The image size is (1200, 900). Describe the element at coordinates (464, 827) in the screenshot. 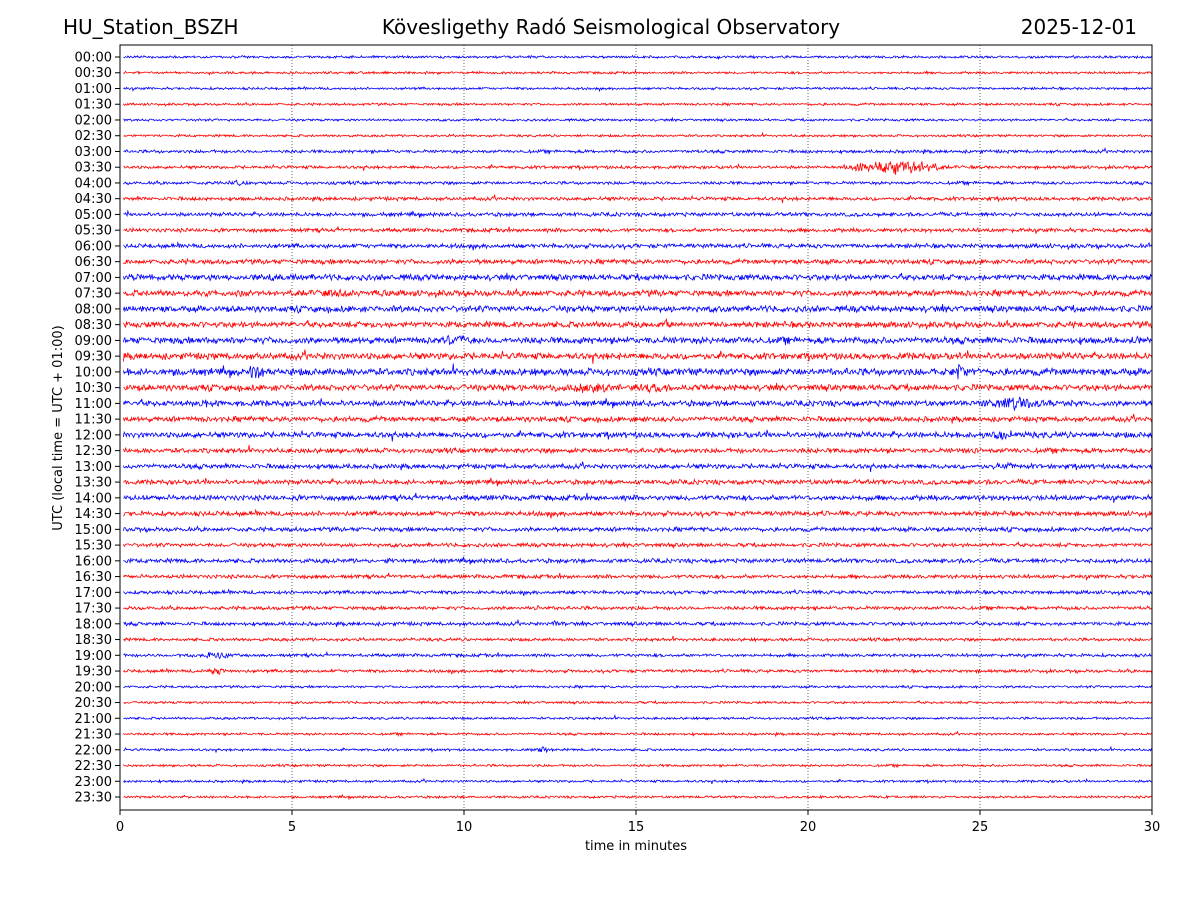

I see `x-tick-label: 10` at that location.